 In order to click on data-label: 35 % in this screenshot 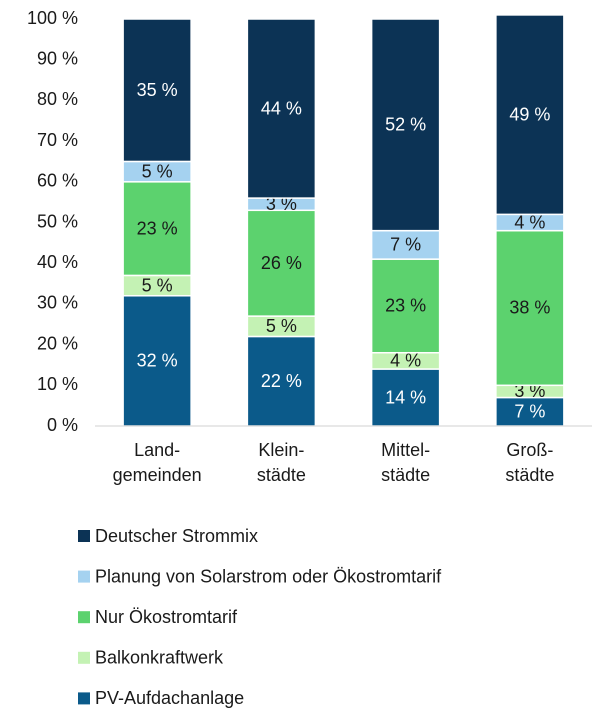, I will do `click(157, 90)`.